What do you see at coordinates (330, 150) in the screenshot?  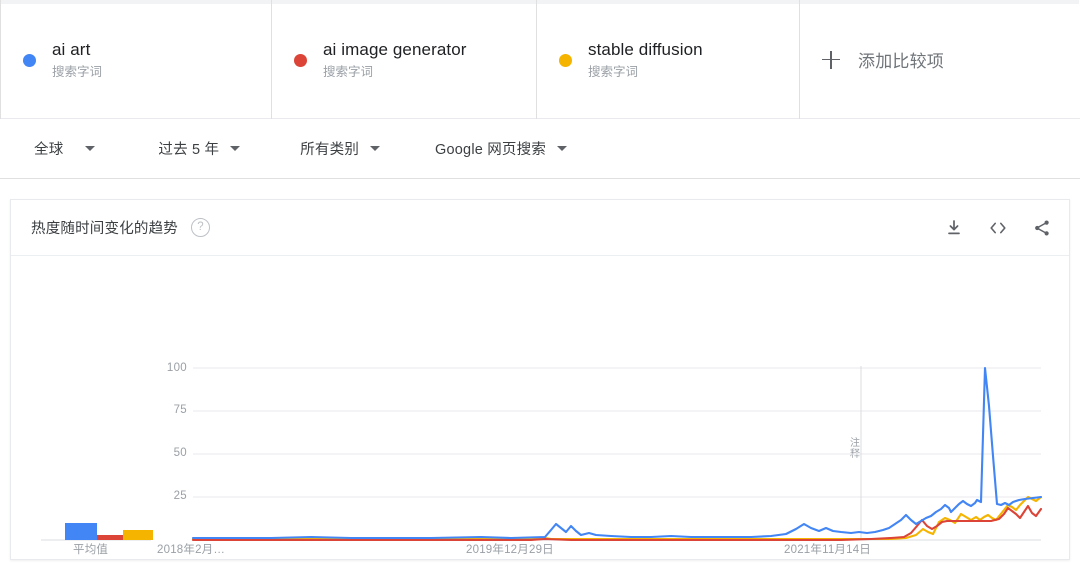 I see `filter-category-label: 所有类别` at bounding box center [330, 150].